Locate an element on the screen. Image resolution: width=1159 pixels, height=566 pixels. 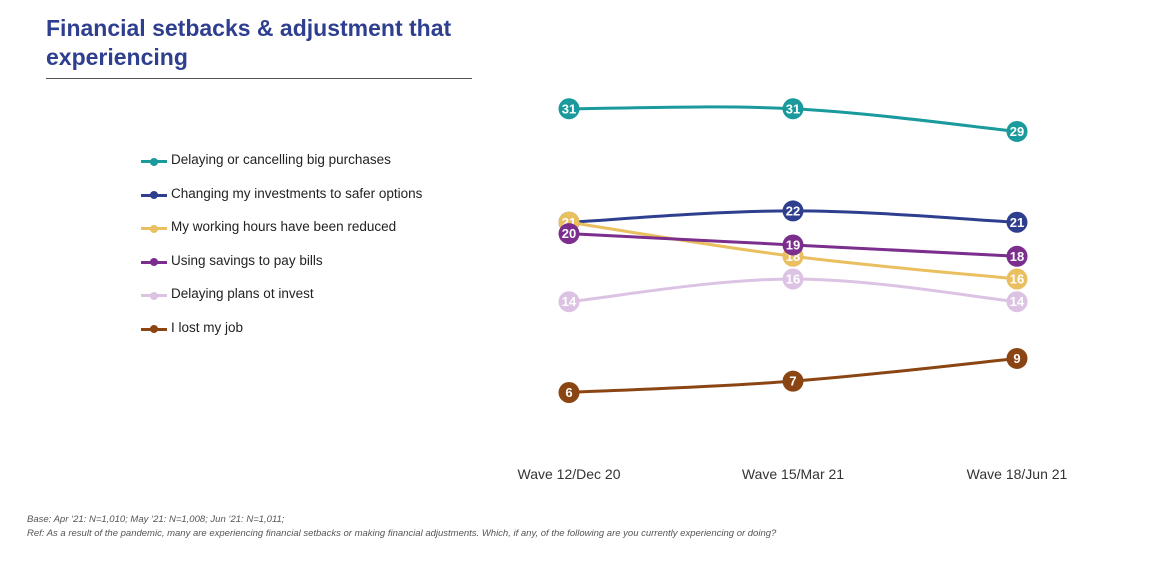
data-label-using-savings-to-pay-bills-0: 20 is located at coordinates (569, 233).